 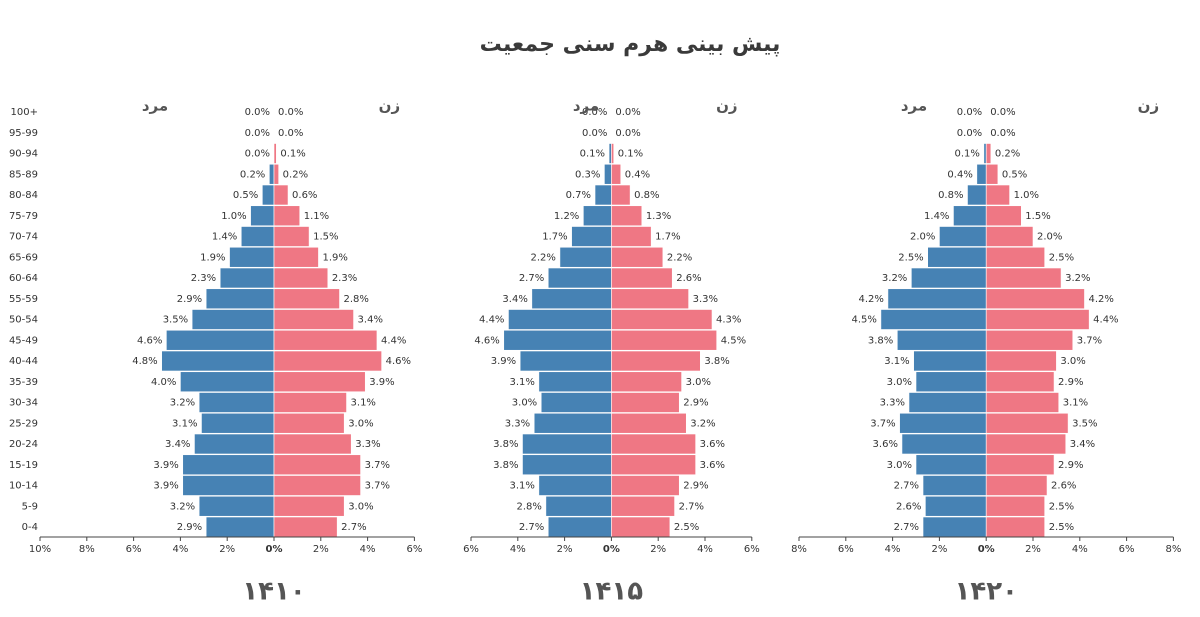 What do you see at coordinates (658, 216) in the screenshot?
I see `value-label: 1.3%` at bounding box center [658, 216].